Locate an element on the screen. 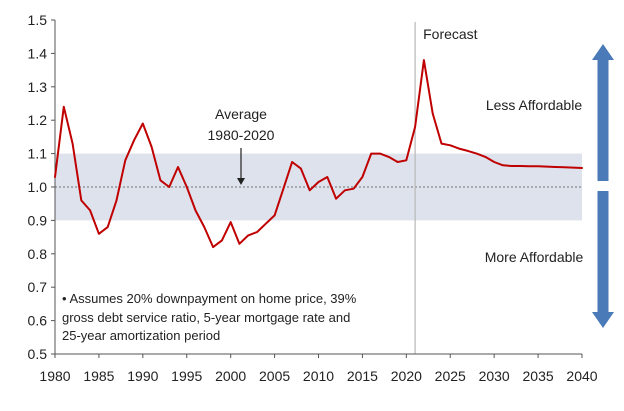 This screenshot has width=624, height=411. affordability-band is located at coordinates (318, 187).